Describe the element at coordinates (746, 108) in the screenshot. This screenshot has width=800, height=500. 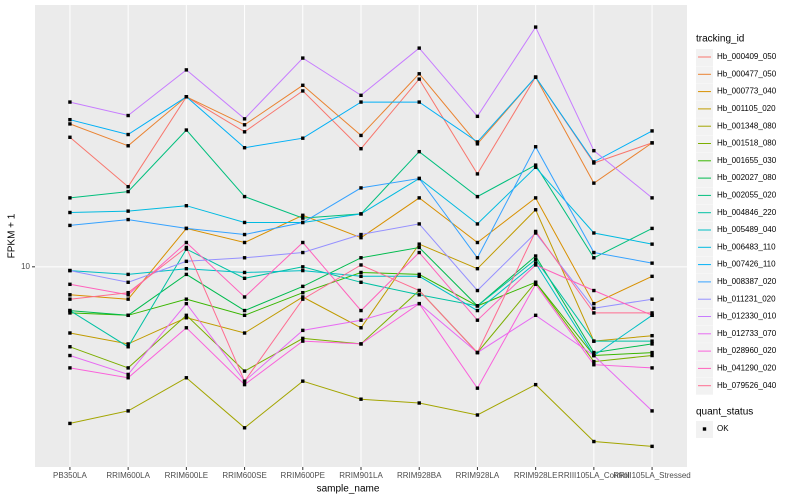
I see `legend-label: Hb_001105_020` at that location.